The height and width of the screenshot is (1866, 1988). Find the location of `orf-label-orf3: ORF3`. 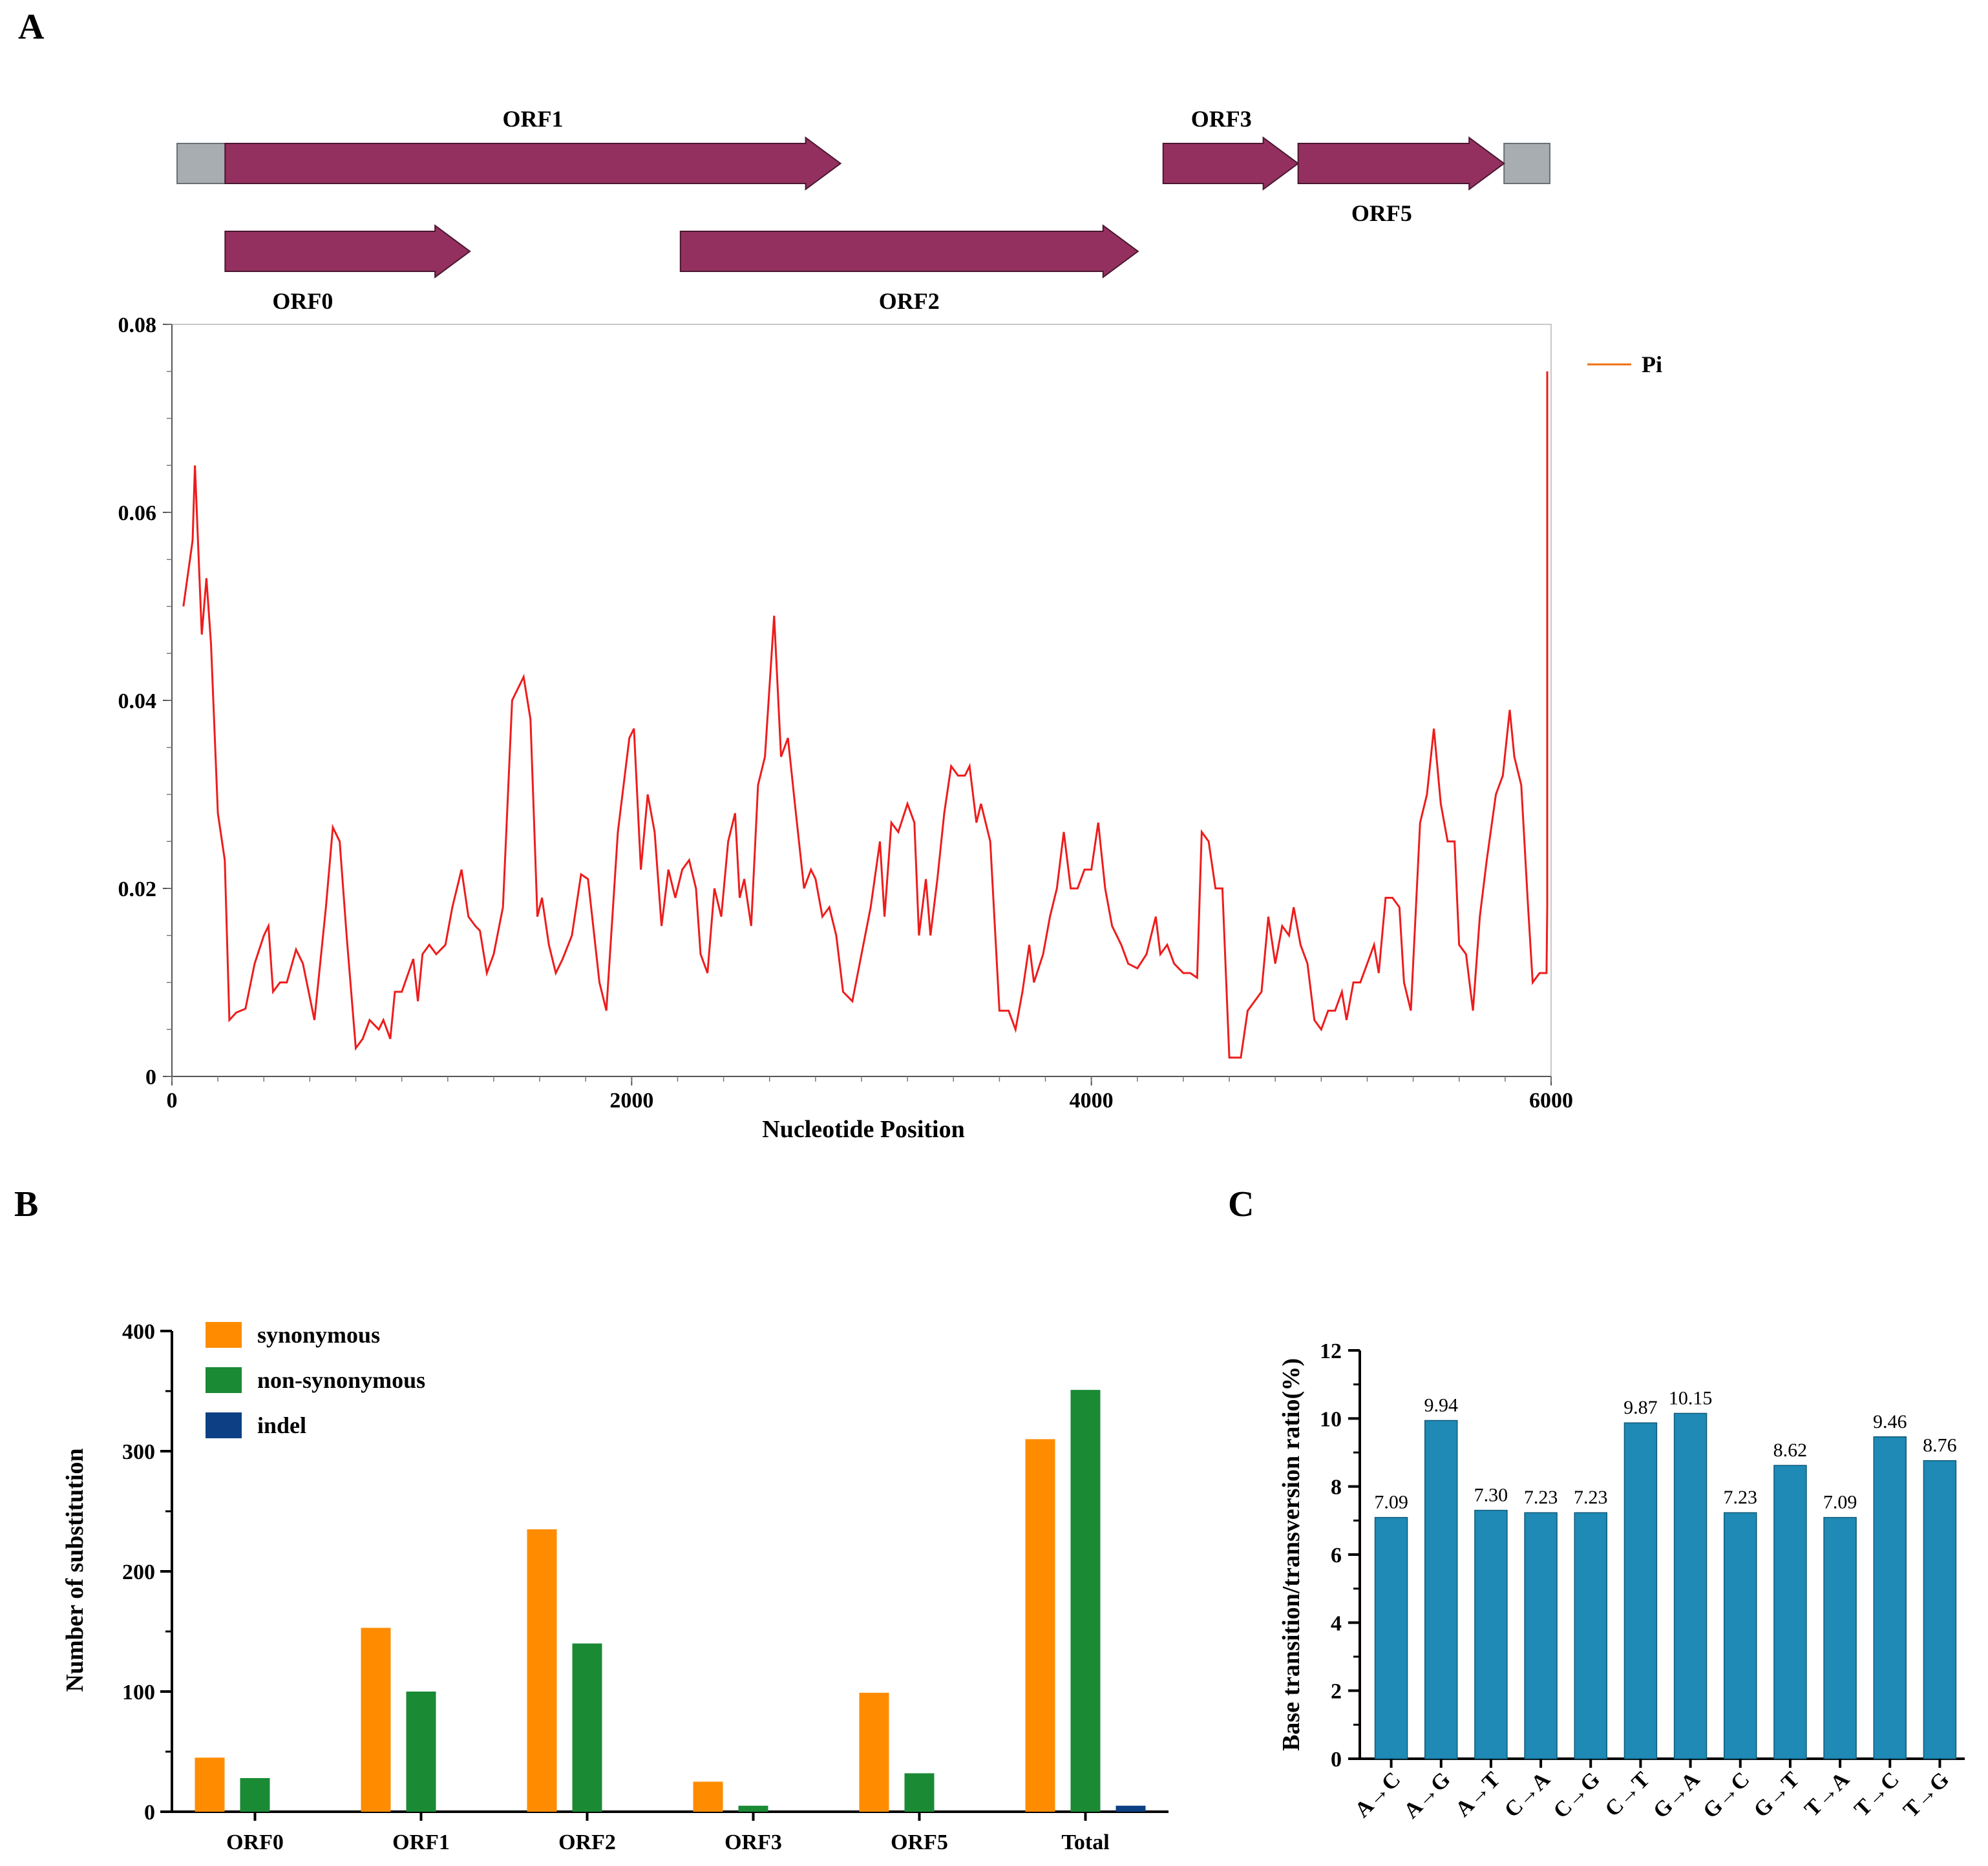

orf-label-orf3: ORF3 is located at coordinates (1221, 119).